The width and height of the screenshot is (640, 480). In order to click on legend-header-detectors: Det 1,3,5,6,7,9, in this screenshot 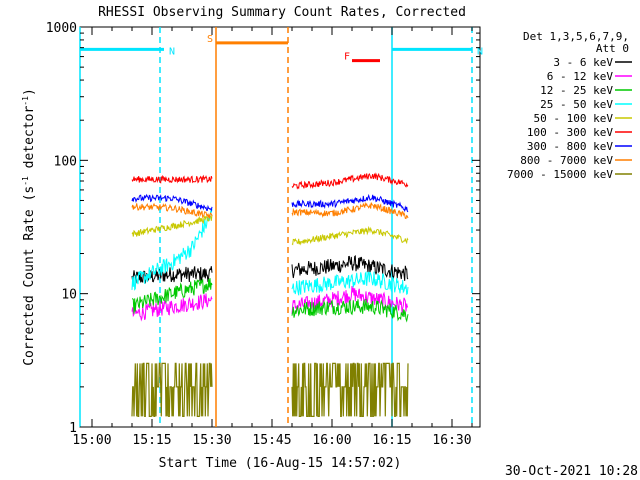, I will do `click(576, 36)`.